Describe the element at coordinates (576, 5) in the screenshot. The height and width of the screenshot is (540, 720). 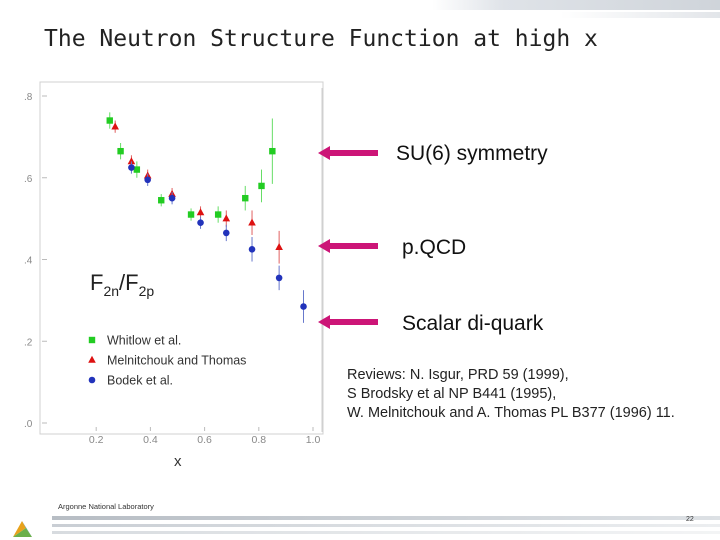
I see `header-decoration-bar` at that location.